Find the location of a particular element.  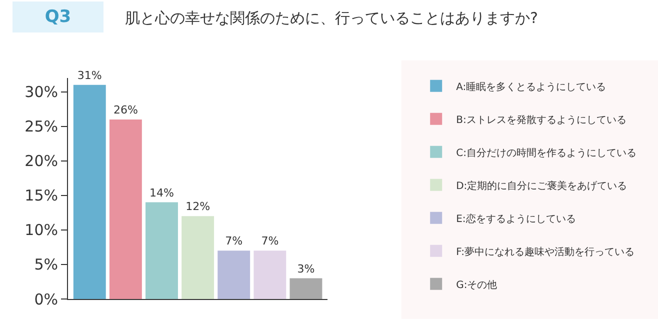

data-label: 3% is located at coordinates (306, 269).